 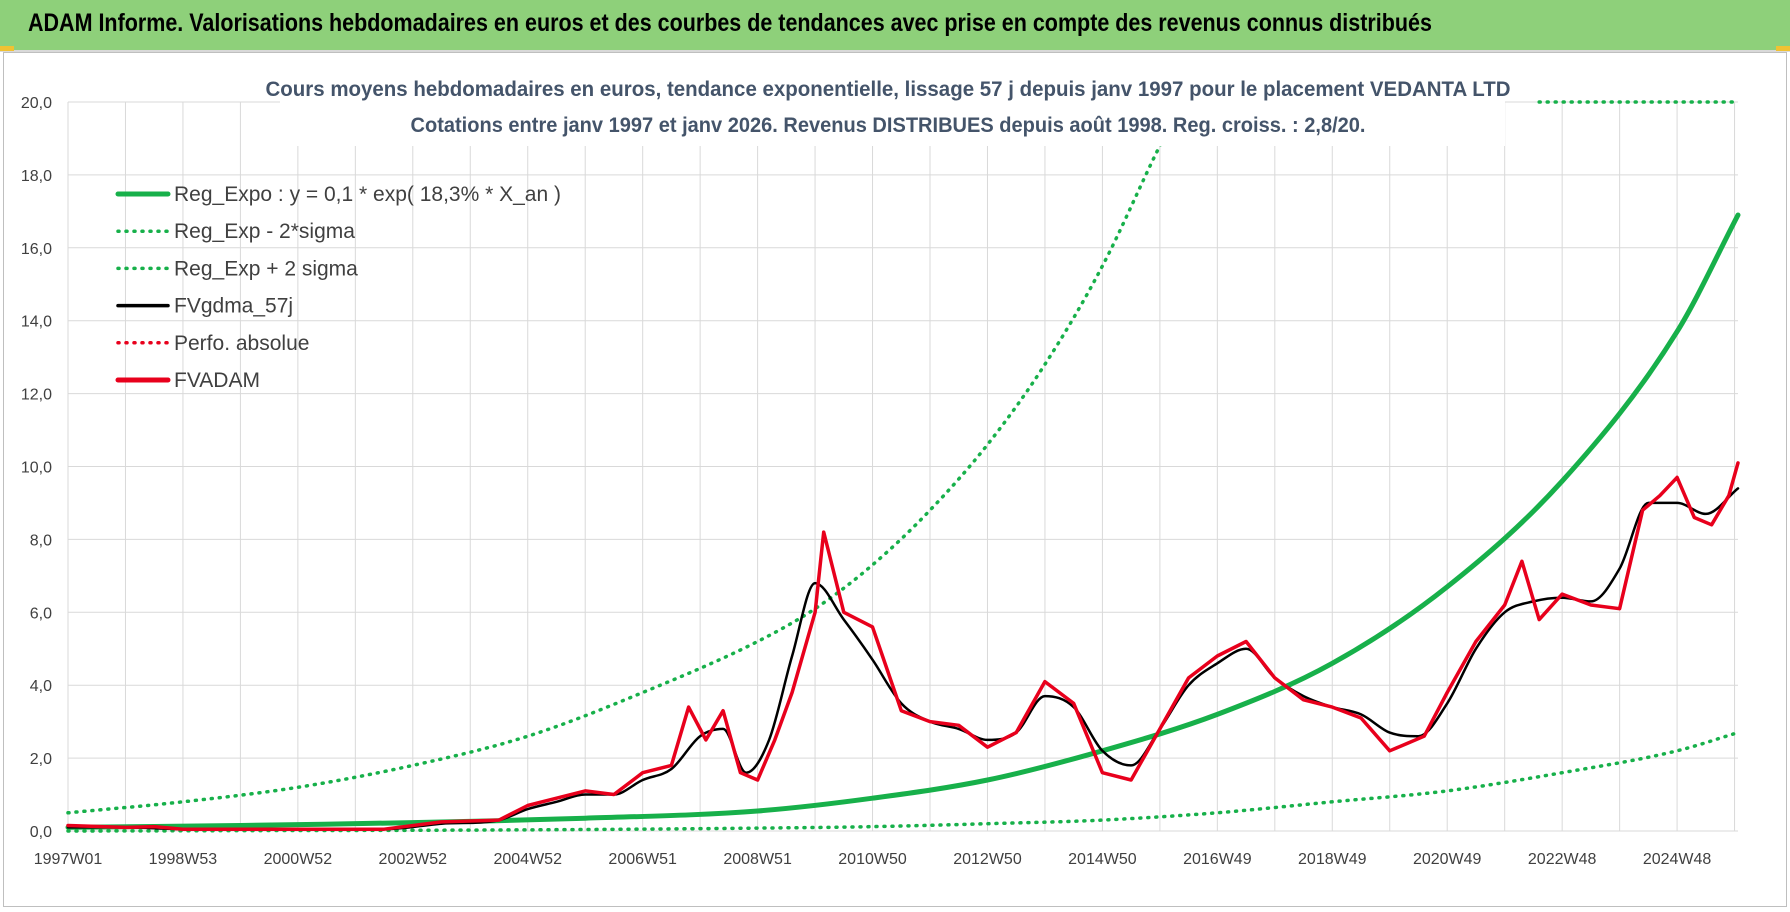 What do you see at coordinates (367, 194) in the screenshot?
I see `legend-label: Reg_Expo : y = 0,1 * exp( 18,3% * X_an )` at bounding box center [367, 194].